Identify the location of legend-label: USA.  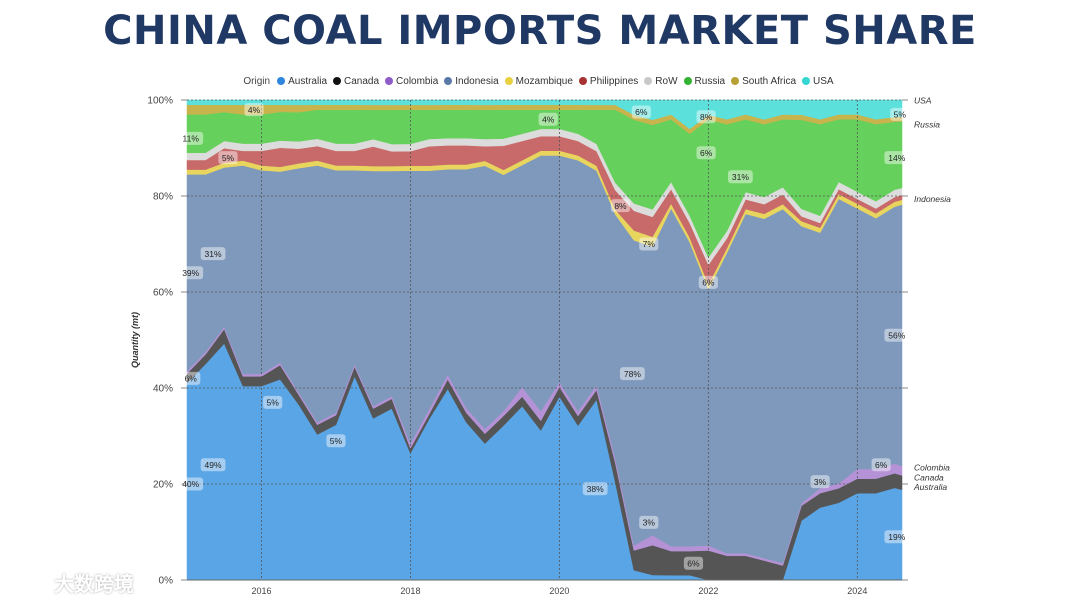
(823, 81).